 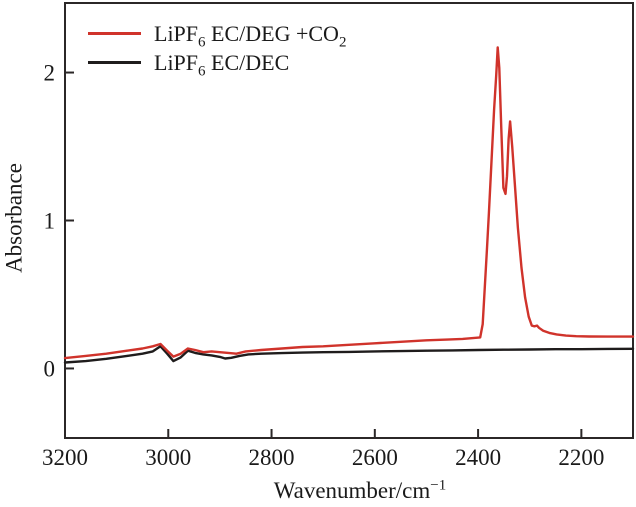 I want to click on legend-item-black: LiPF6 EC/DEC, so click(x=217, y=63).